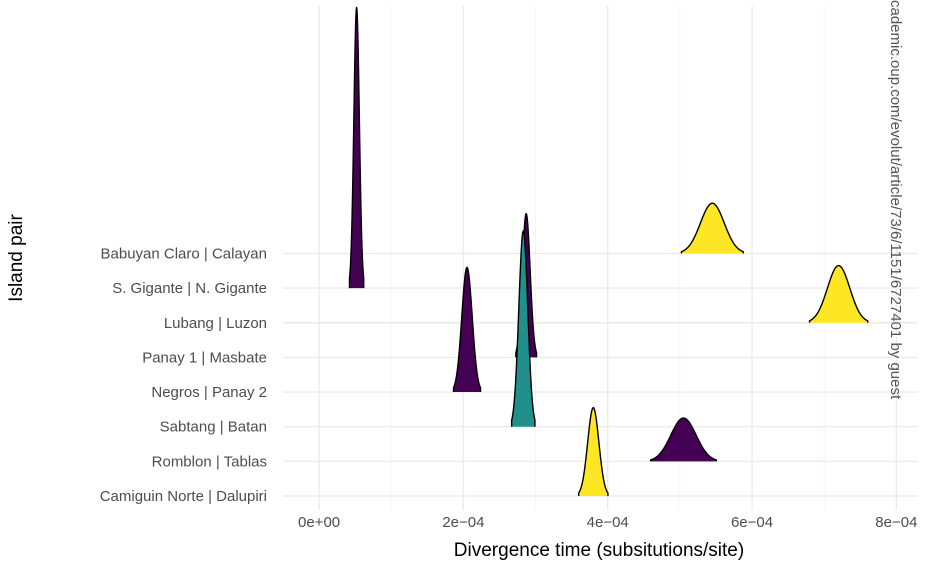 Image resolution: width=930 pixels, height=562 pixels. I want to click on x-tick-label: 6e−04, so click(752, 522).